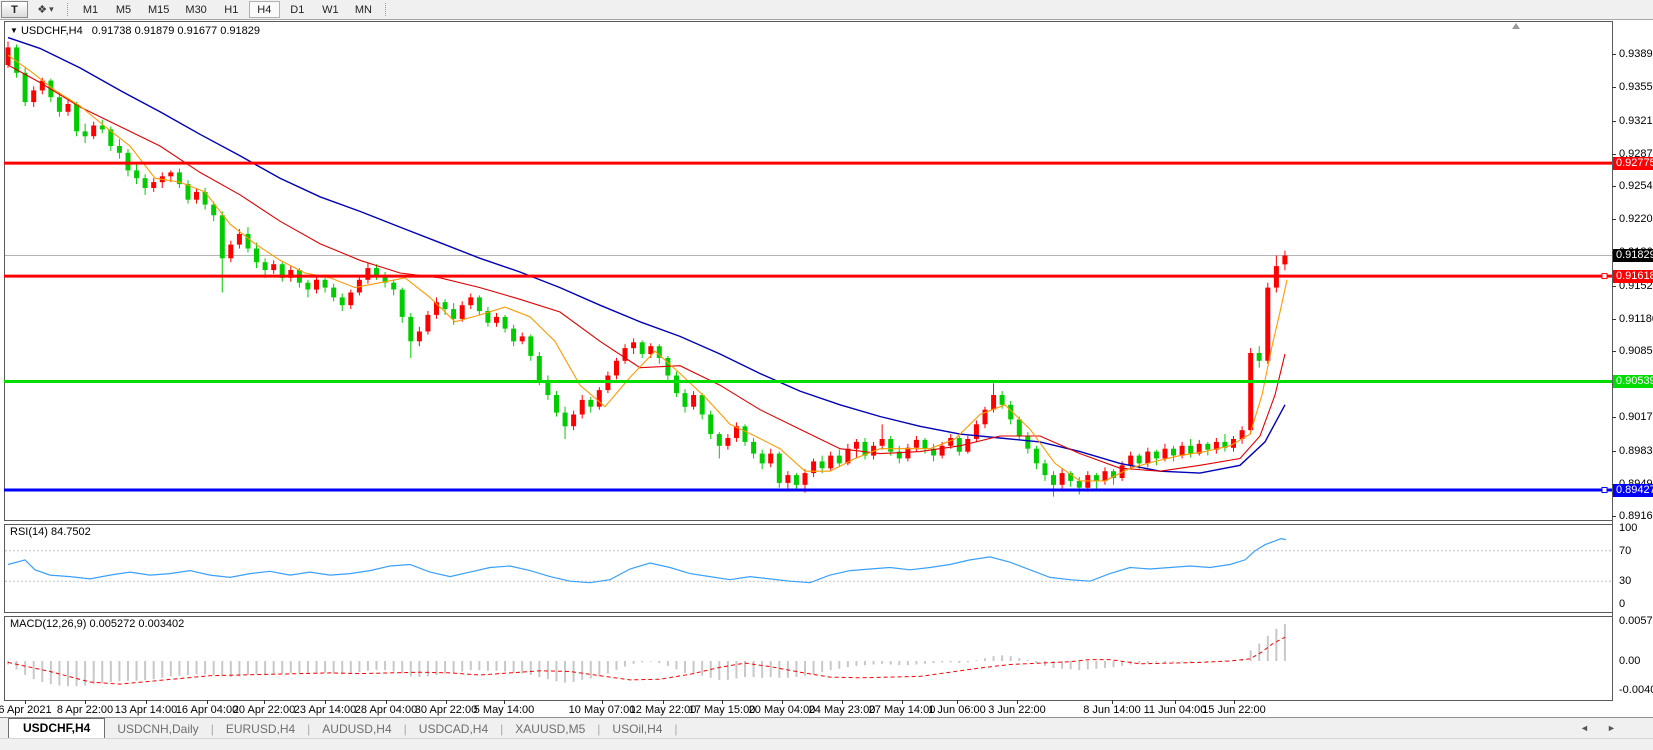 Image resolution: width=1653 pixels, height=750 pixels. What do you see at coordinates (808, 21) in the screenshot?
I see `chart-top-border` at bounding box center [808, 21].